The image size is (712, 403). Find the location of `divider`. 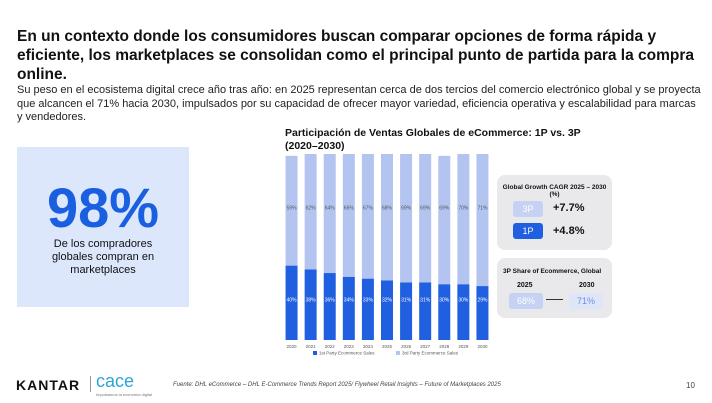

divider is located at coordinates (90, 384).